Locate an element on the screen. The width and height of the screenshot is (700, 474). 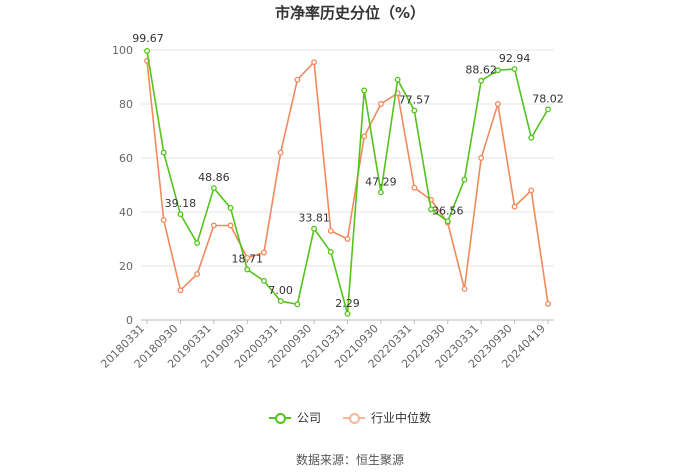
company-data-label: 88.62 is located at coordinates (481, 70).